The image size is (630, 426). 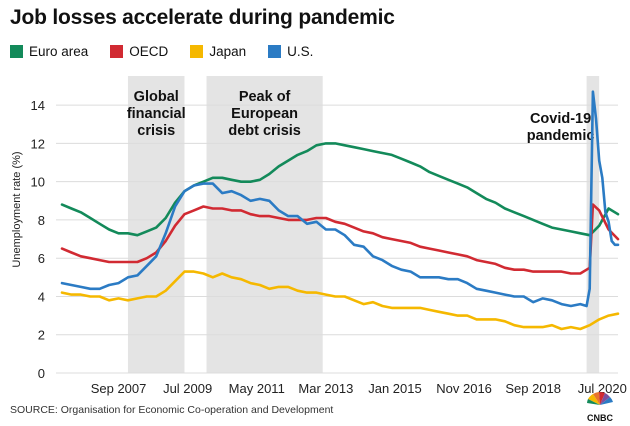 What do you see at coordinates (257, 388) in the screenshot?
I see `x-tick-label-2: May 2011` at bounding box center [257, 388].